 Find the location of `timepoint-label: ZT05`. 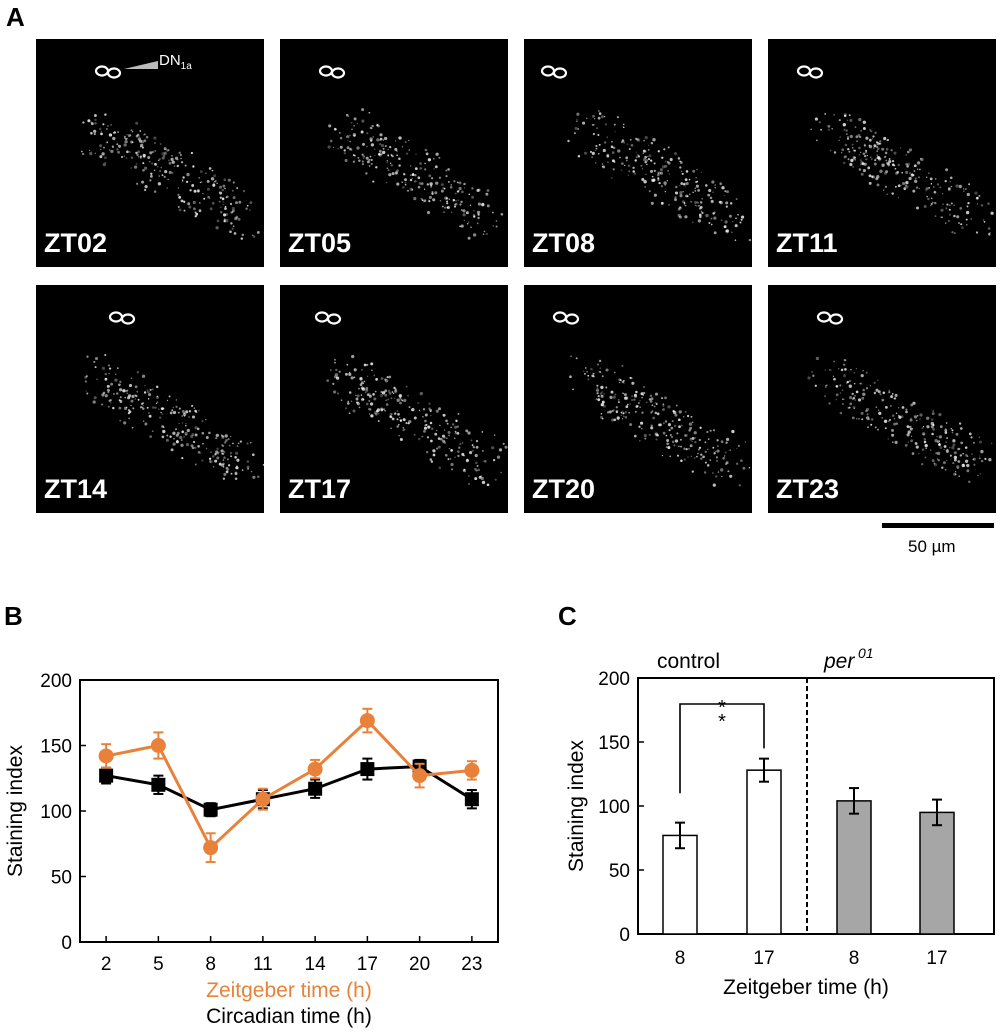

timepoint-label: ZT05 is located at coordinates (320, 243).